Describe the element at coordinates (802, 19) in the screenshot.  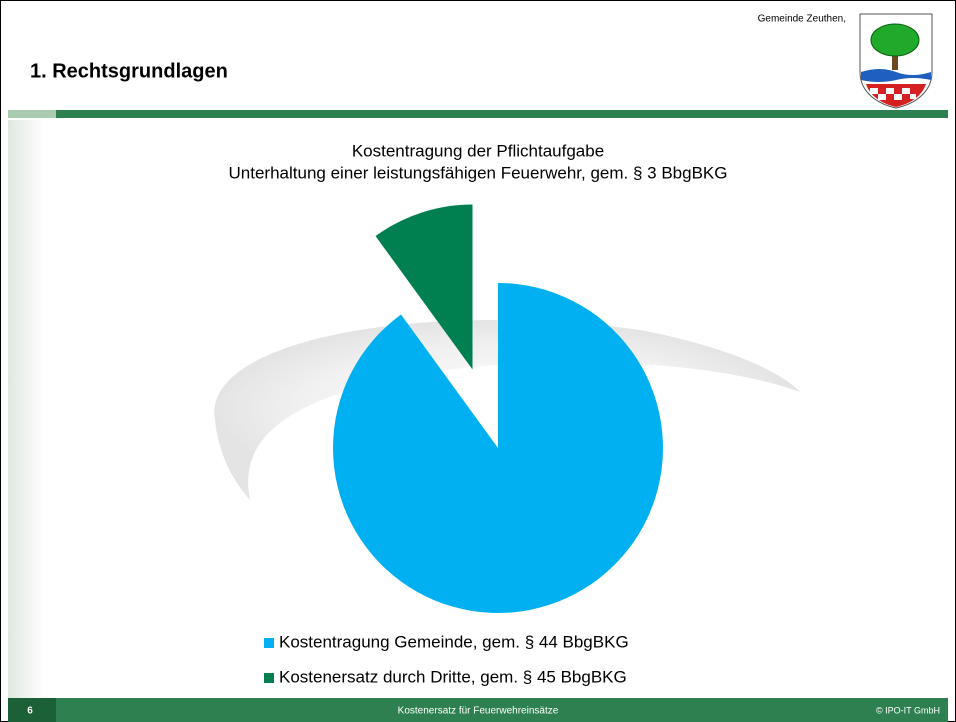
I see `org-name: Gemeinde Zeuthen,` at that location.